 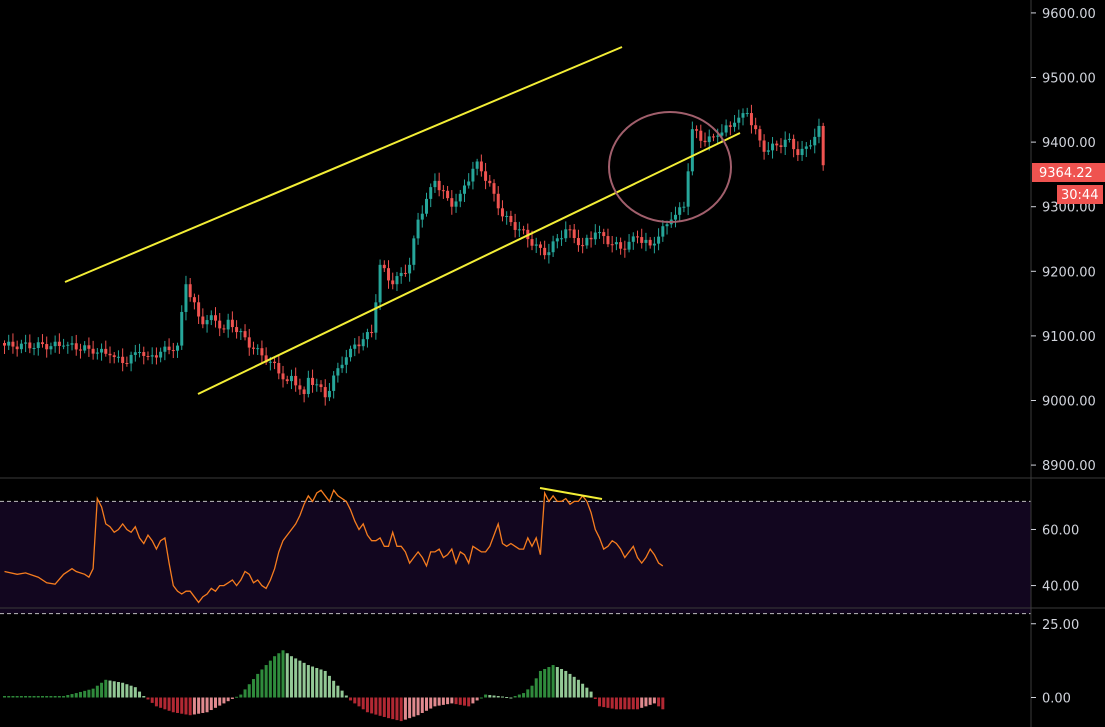 I want to click on highlight-circle, so click(x=670, y=167).